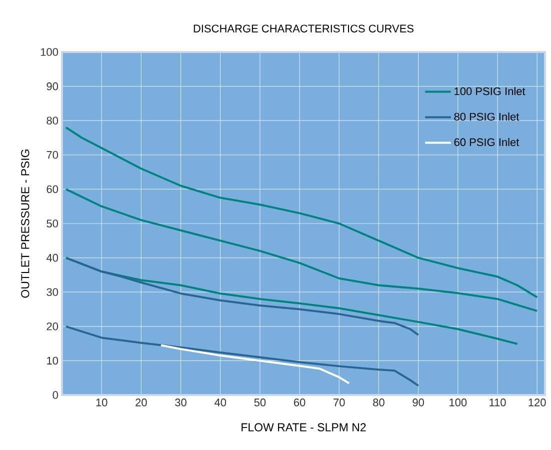 This screenshot has width=551, height=450. I want to click on y-tick-label: 40, so click(52, 258).